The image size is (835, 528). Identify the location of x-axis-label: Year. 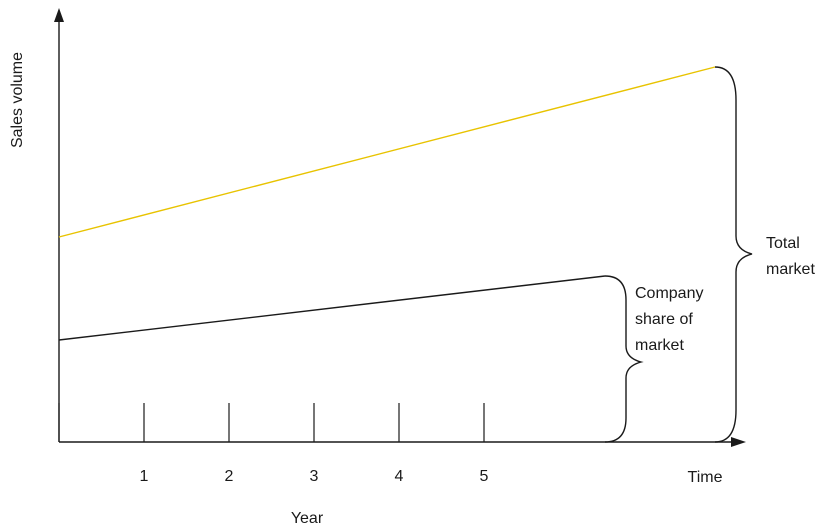
(307, 518).